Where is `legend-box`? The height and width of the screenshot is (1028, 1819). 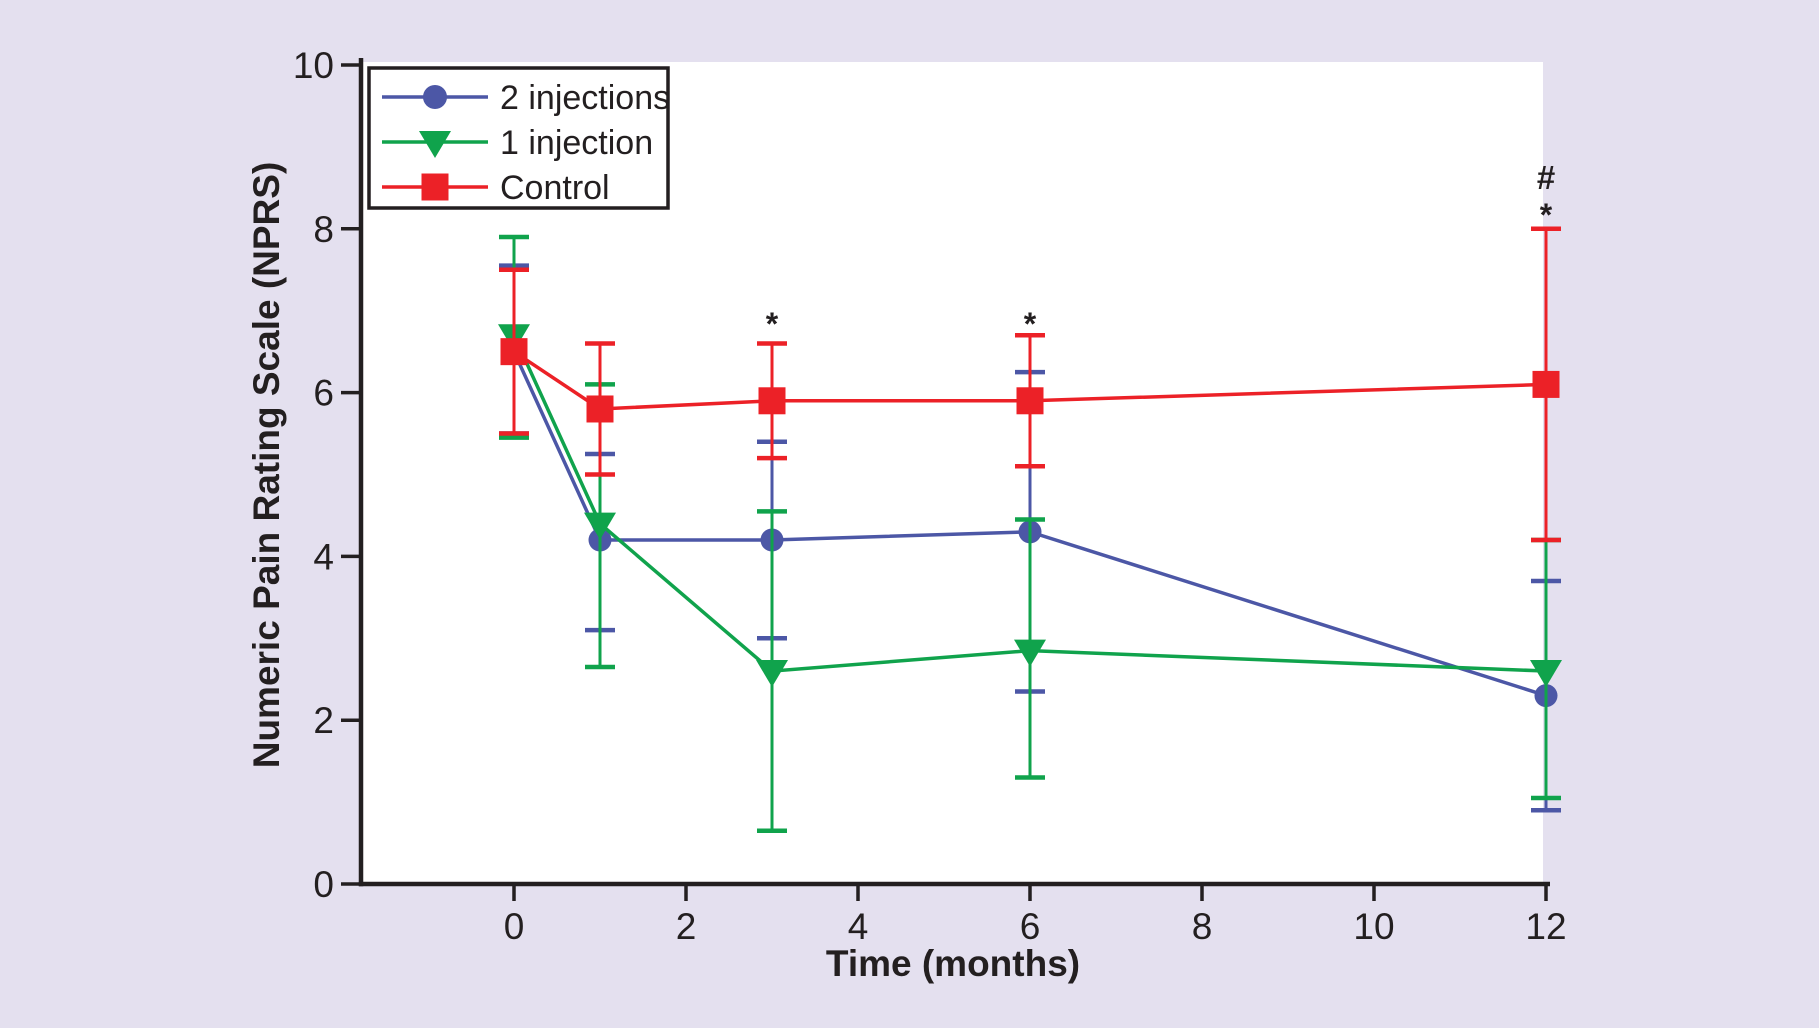 legend-box is located at coordinates (518, 138).